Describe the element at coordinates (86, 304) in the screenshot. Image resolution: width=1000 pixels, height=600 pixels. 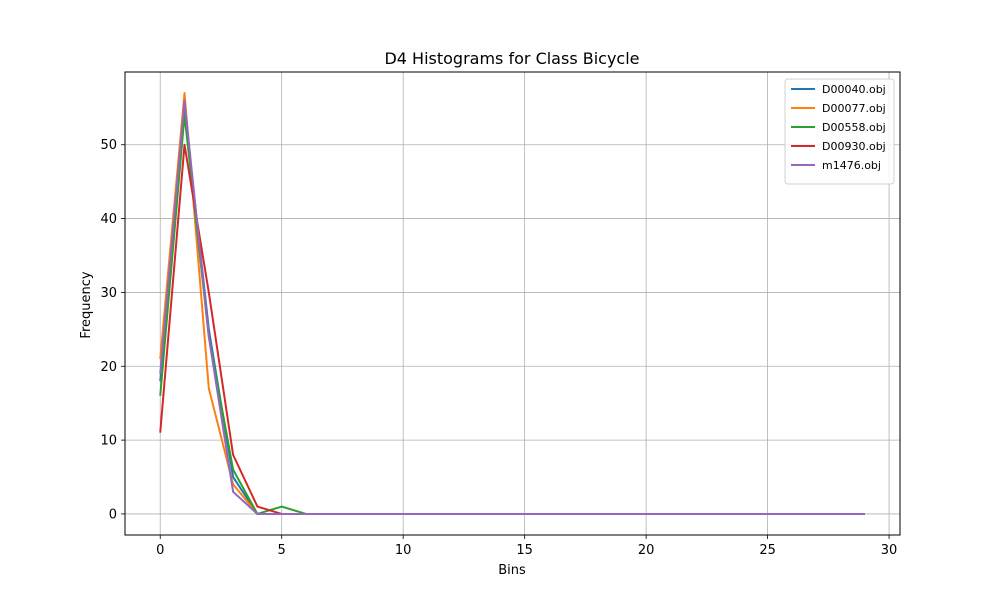
I see `y-axis-label: Frequency` at that location.